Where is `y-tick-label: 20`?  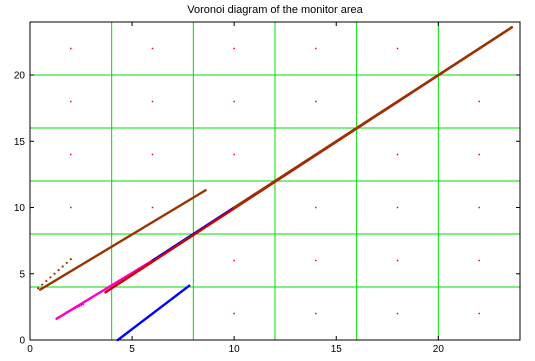 y-tick-label: 20 is located at coordinates (20, 76).